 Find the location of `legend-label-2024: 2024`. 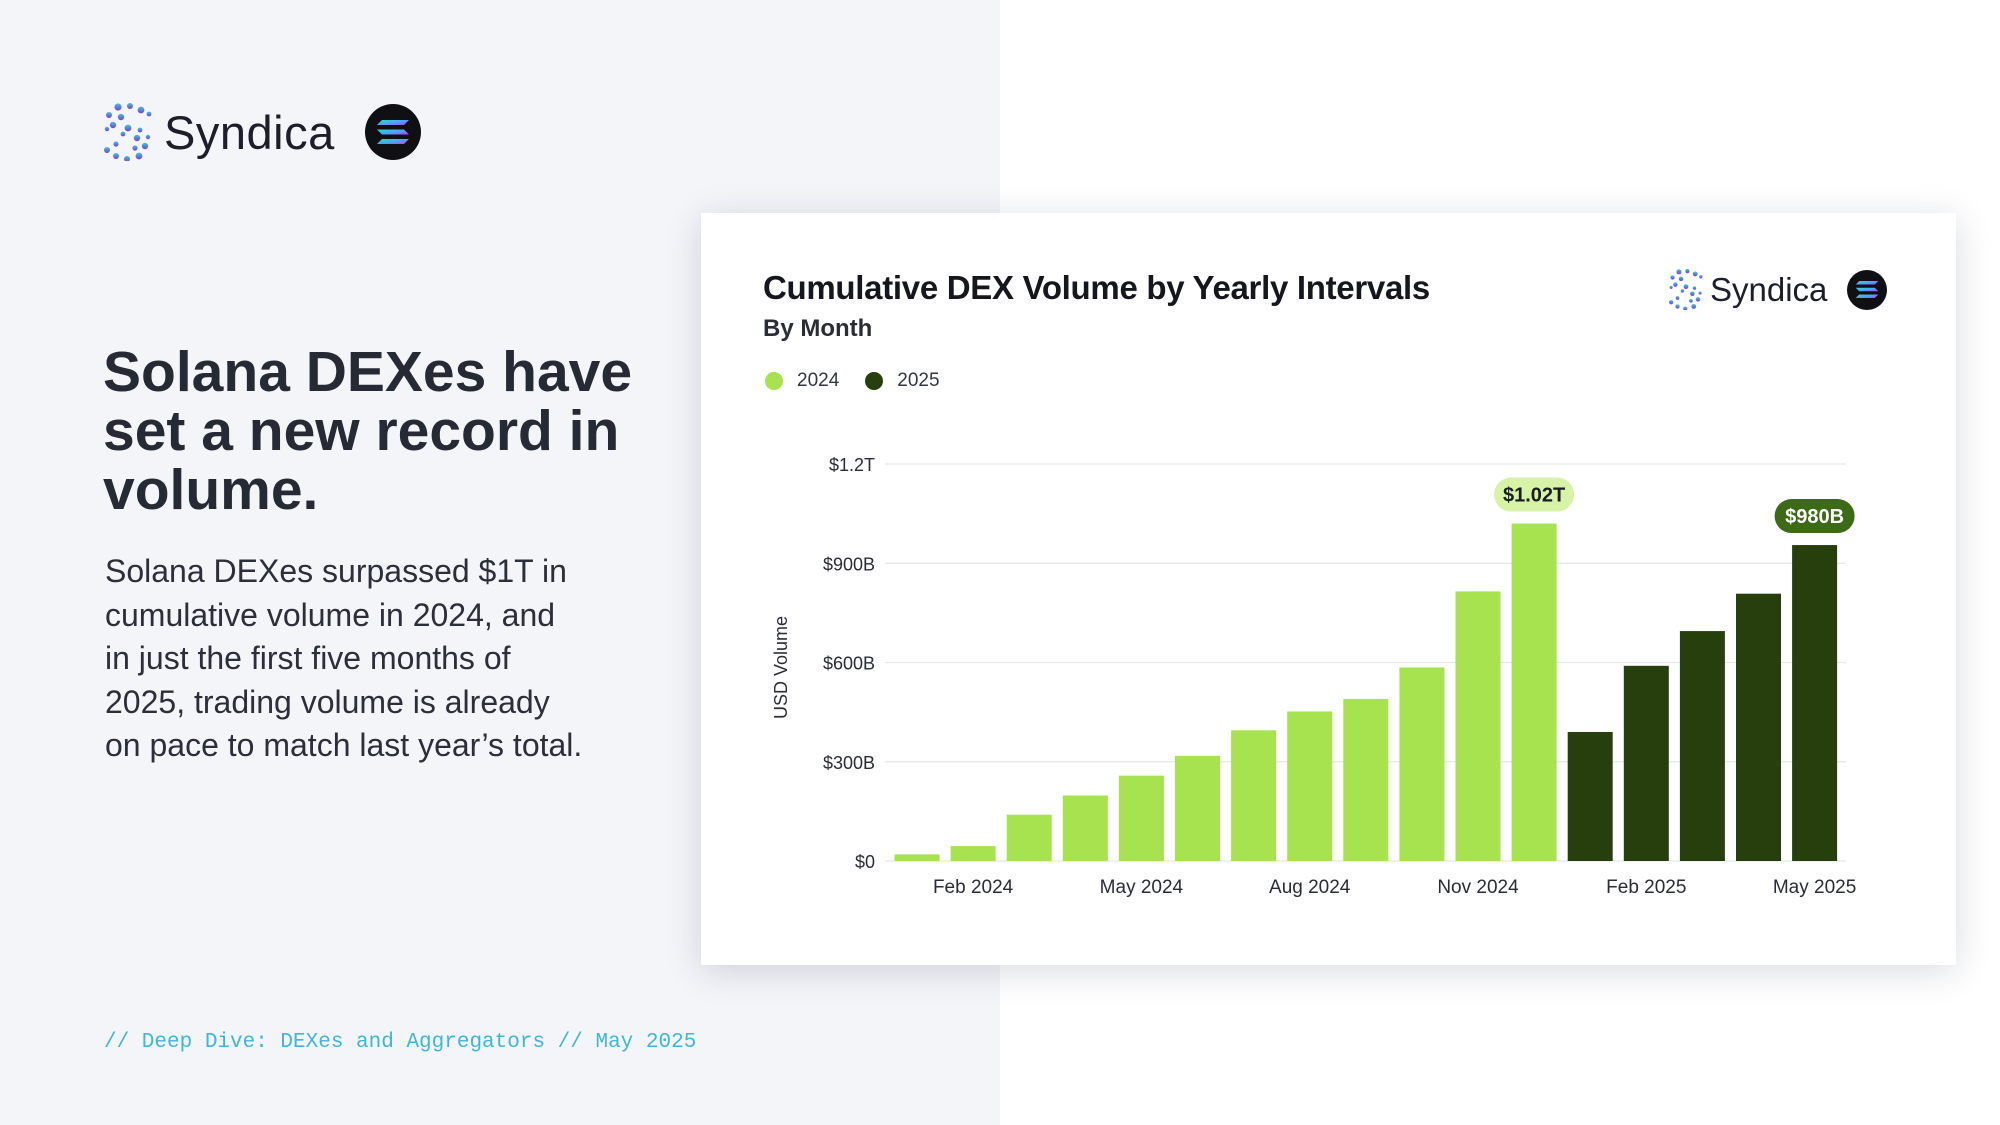

legend-label-2024: 2024 is located at coordinates (818, 380).